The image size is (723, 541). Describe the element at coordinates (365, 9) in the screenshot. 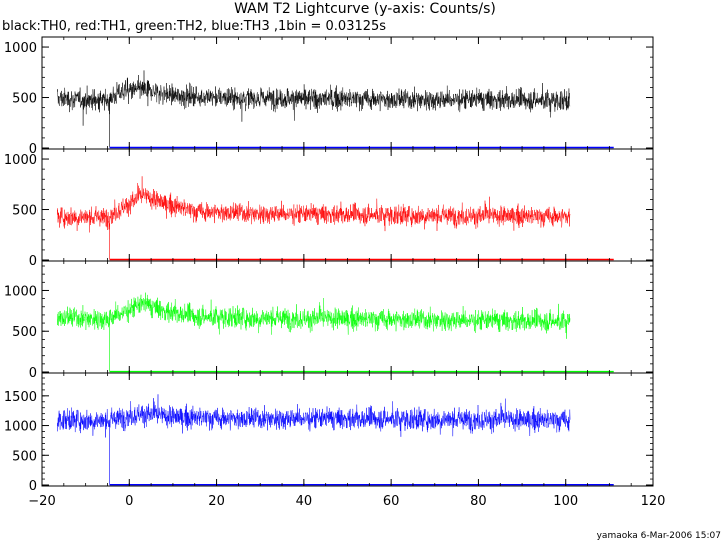

I see `chart-title: WAM T2 Lightcurve (y-axis: Counts/s)` at that location.